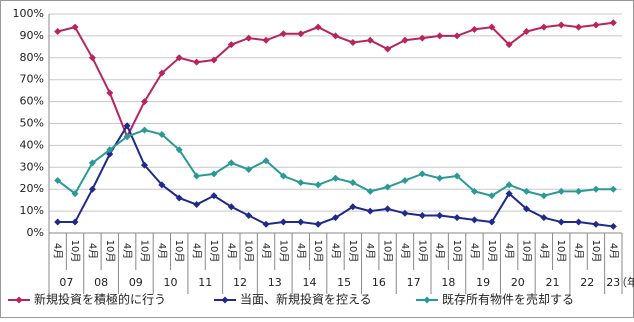 Image resolution: width=634 pixels, height=322 pixels. What do you see at coordinates (414, 282) in the screenshot?
I see `x-group-label: 17` at bounding box center [414, 282].